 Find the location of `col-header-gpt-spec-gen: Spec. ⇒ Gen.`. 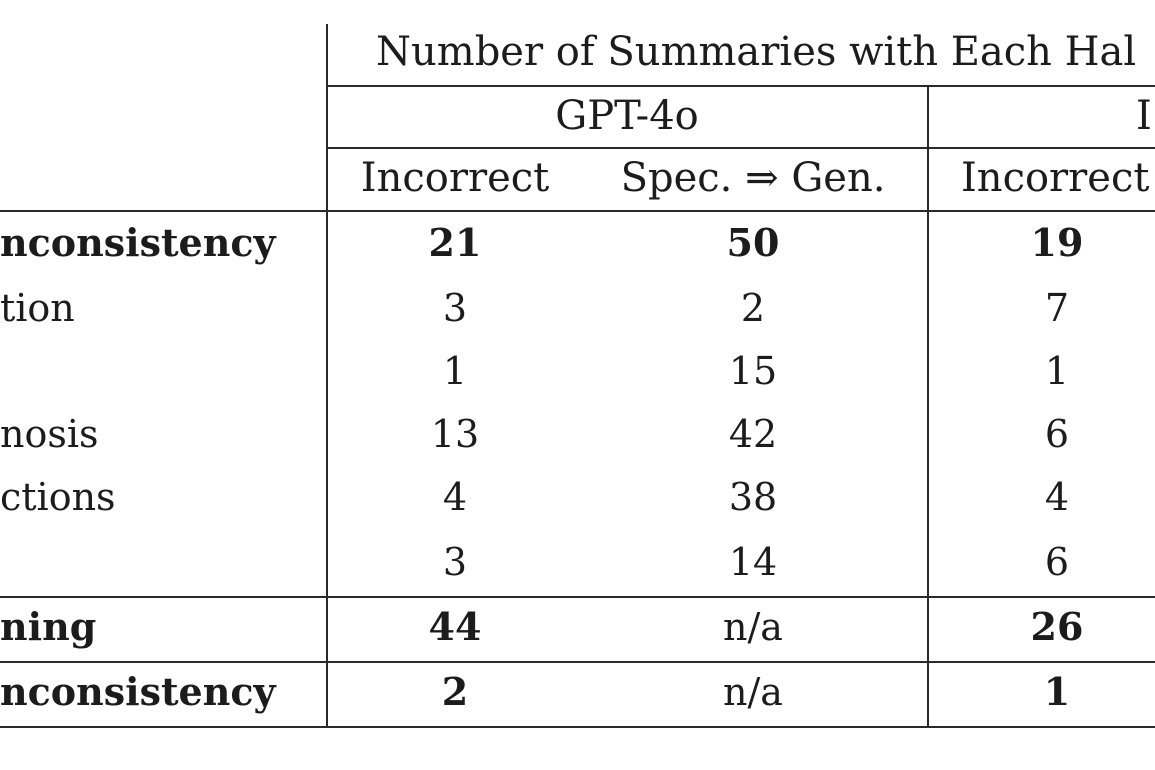

col-header-gpt-spec-gen: Spec. ⇒ Gen. is located at coordinates (753, 178).